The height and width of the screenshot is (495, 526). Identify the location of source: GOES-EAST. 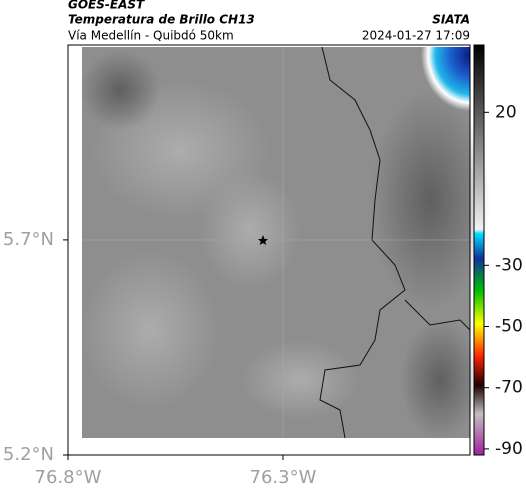
(106, 6).